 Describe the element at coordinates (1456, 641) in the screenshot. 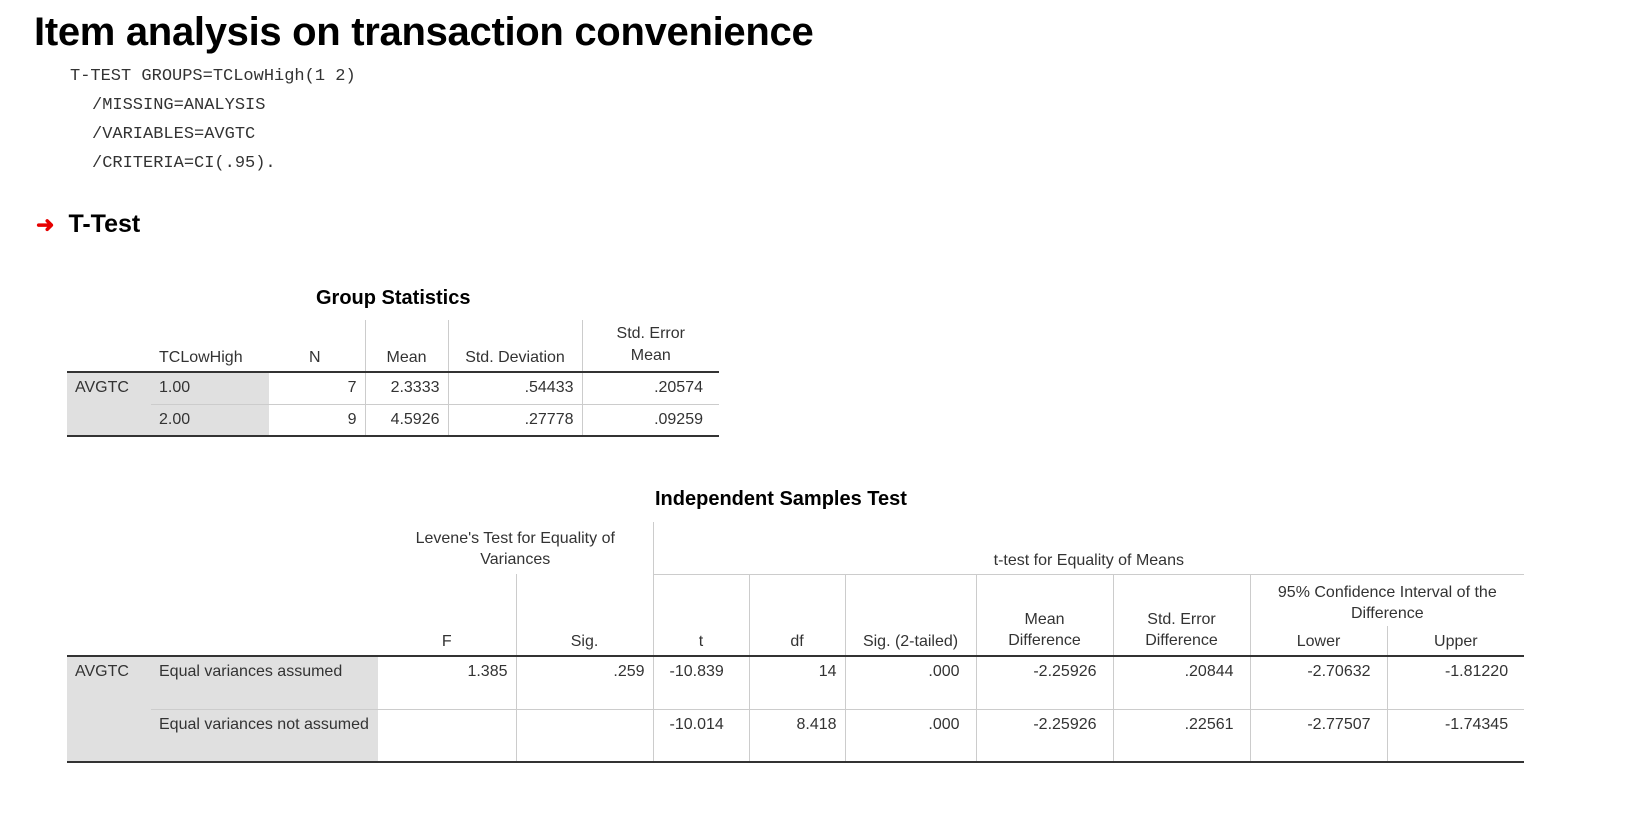

I see `col-header-upper: Upper` at that location.